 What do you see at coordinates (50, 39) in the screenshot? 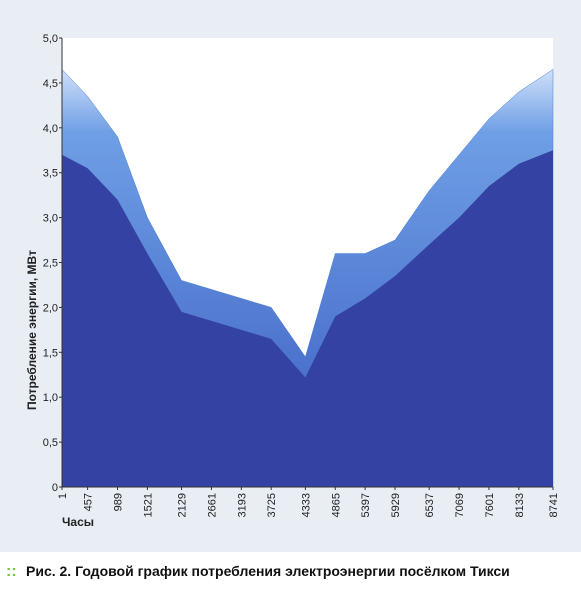
I see `y-tick-label: 5,0` at bounding box center [50, 39].